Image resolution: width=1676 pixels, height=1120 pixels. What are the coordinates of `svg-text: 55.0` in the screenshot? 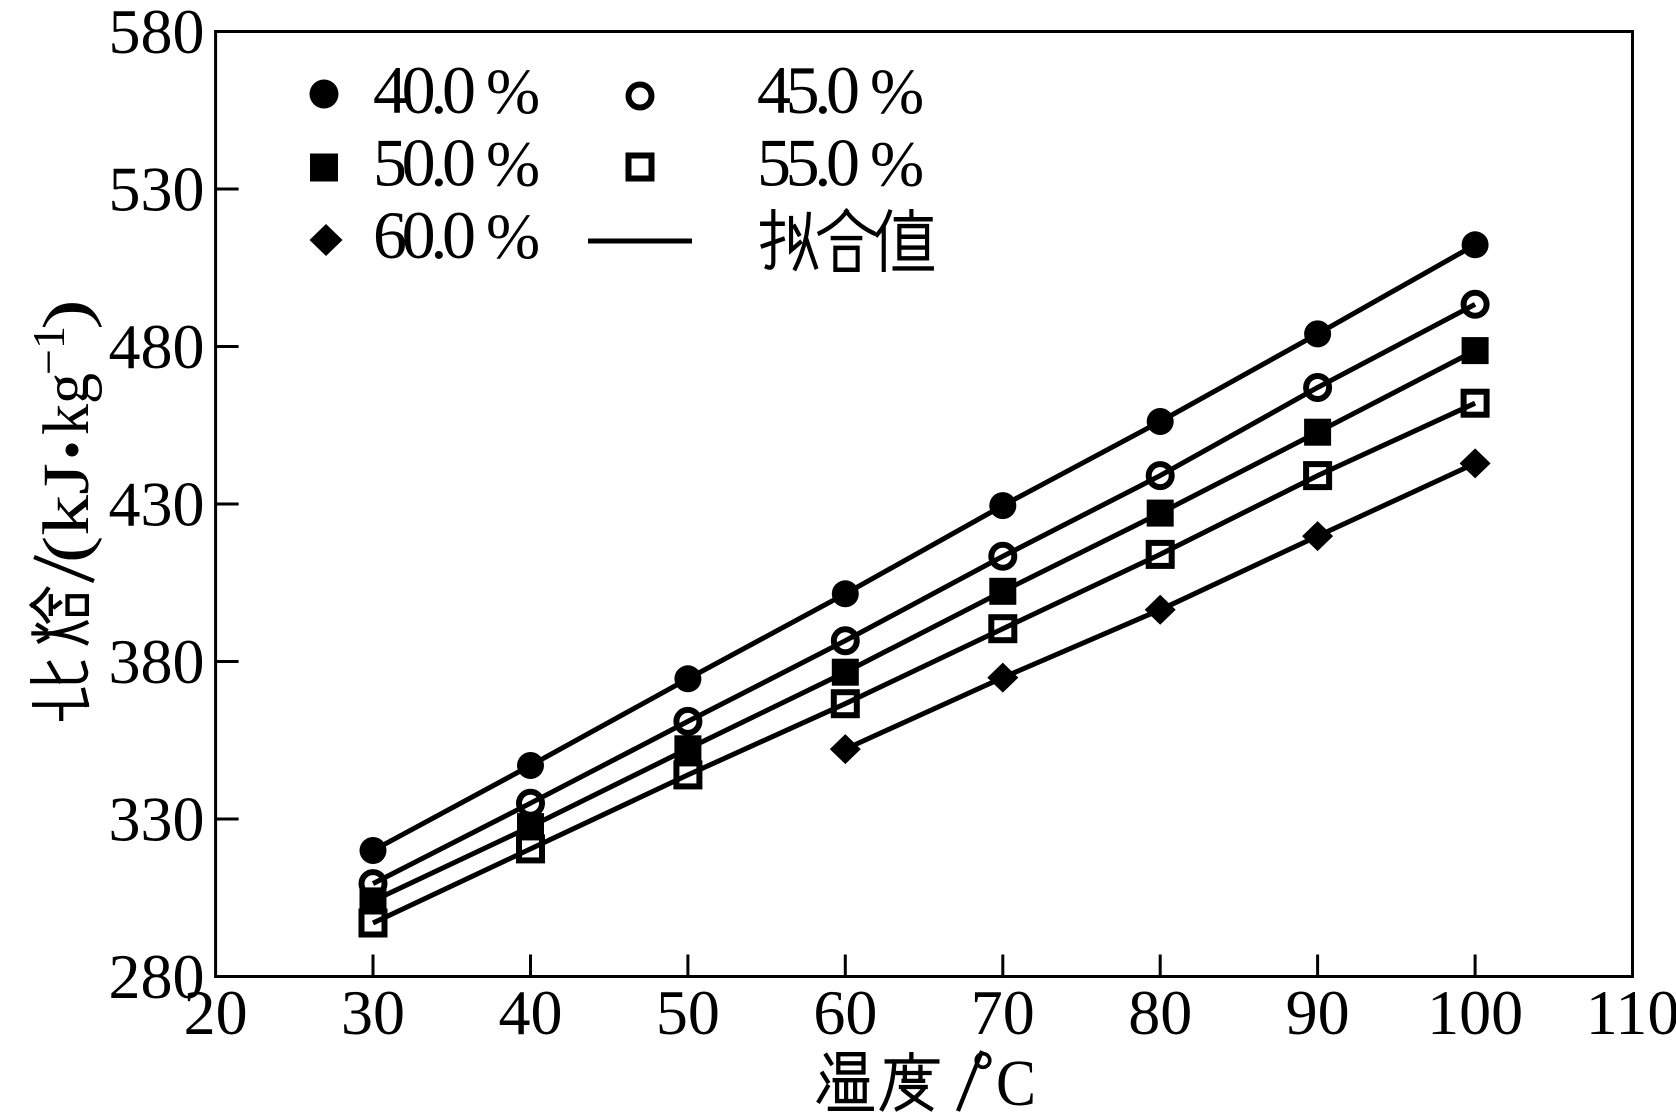 It's located at (808, 163).